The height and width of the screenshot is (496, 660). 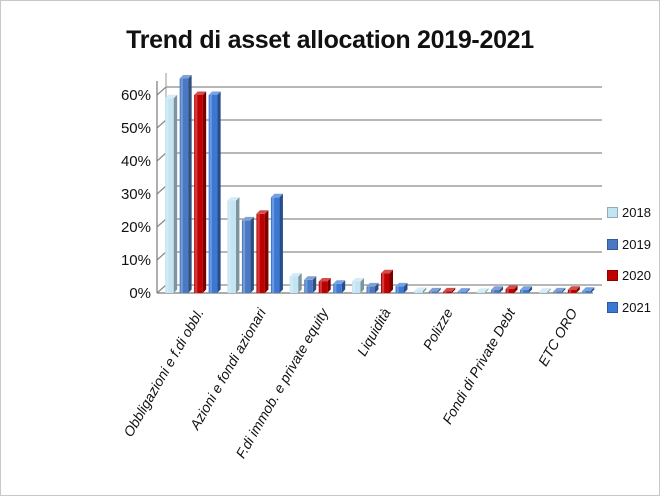 What do you see at coordinates (636, 276) in the screenshot?
I see `legend-label: 2020` at bounding box center [636, 276].